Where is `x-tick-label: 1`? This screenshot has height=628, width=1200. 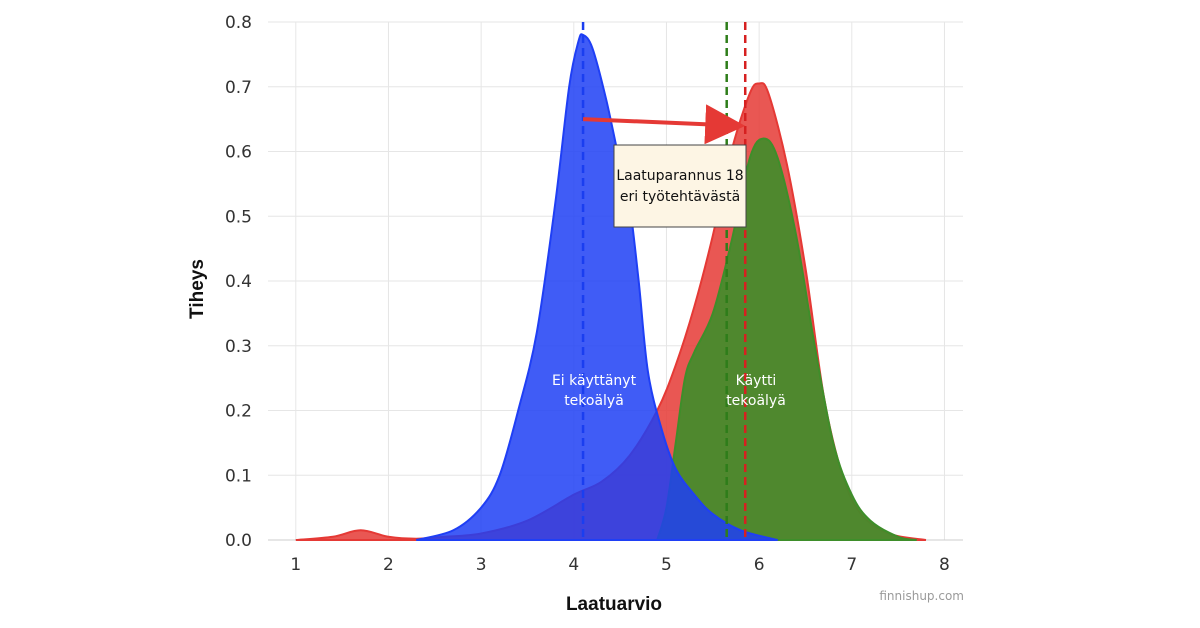
x-tick-label: 1 is located at coordinates (295, 565).